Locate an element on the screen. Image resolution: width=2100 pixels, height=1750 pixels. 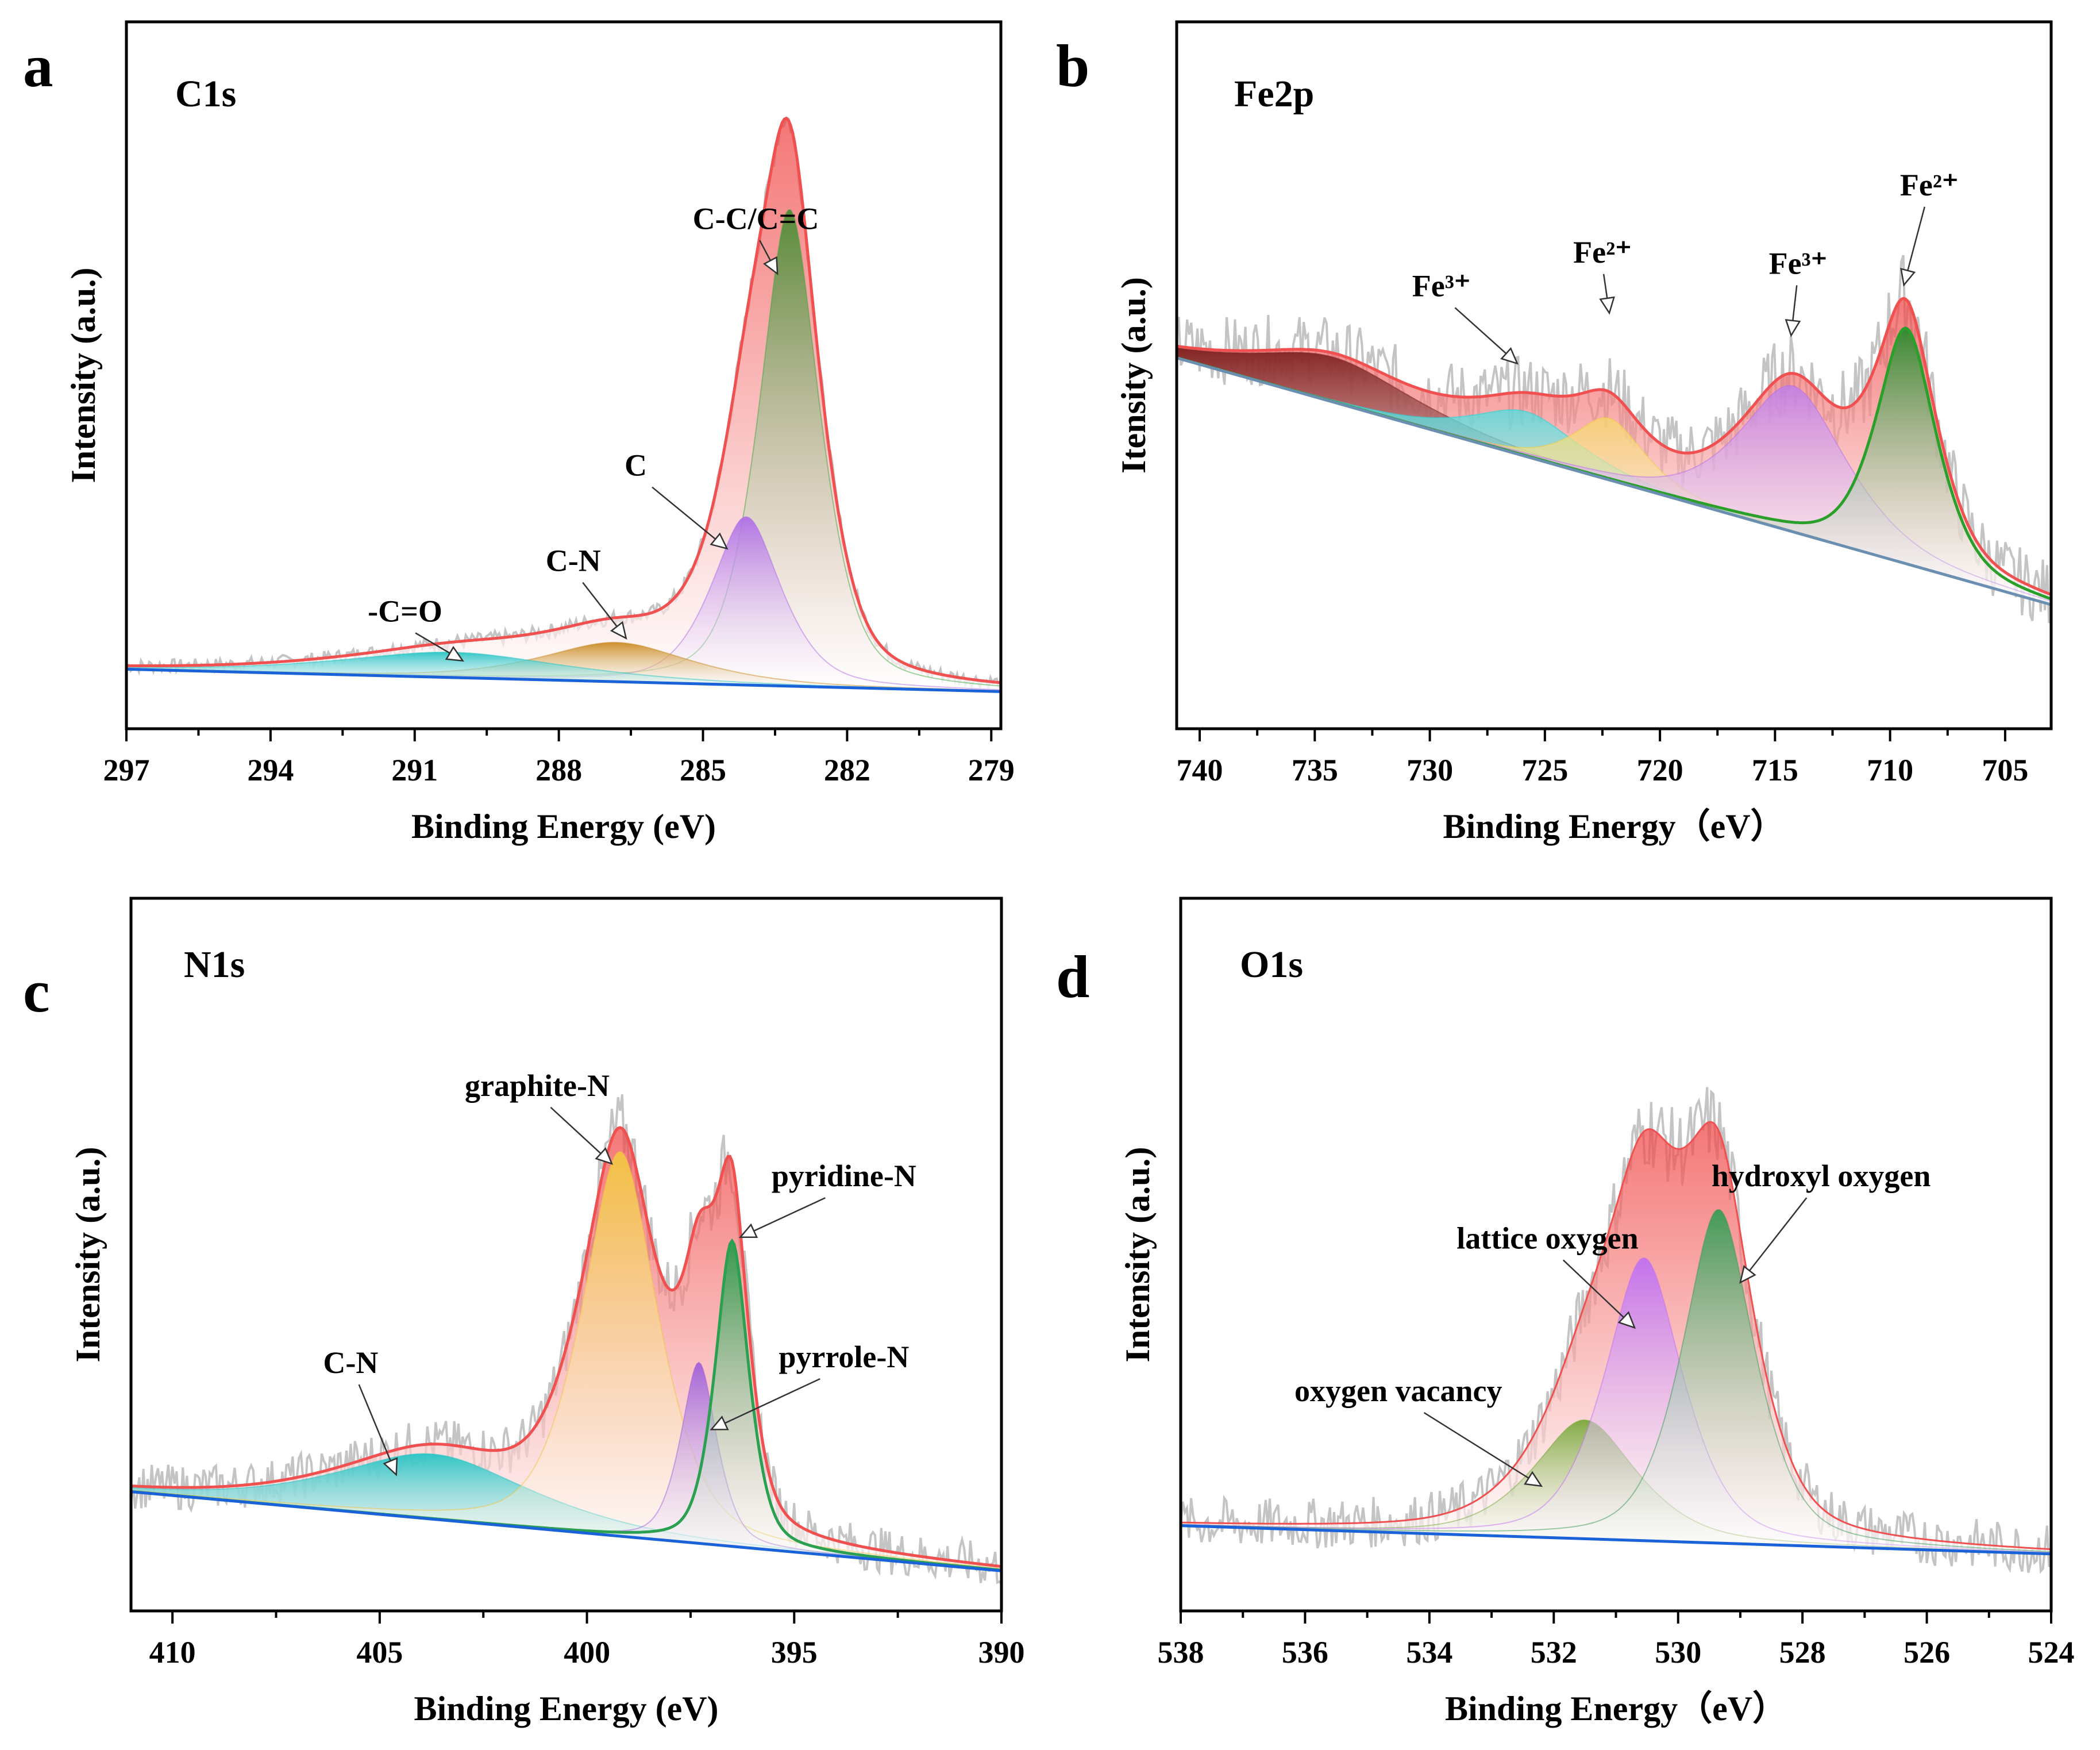
x-tick-label: 288 is located at coordinates (558, 770).